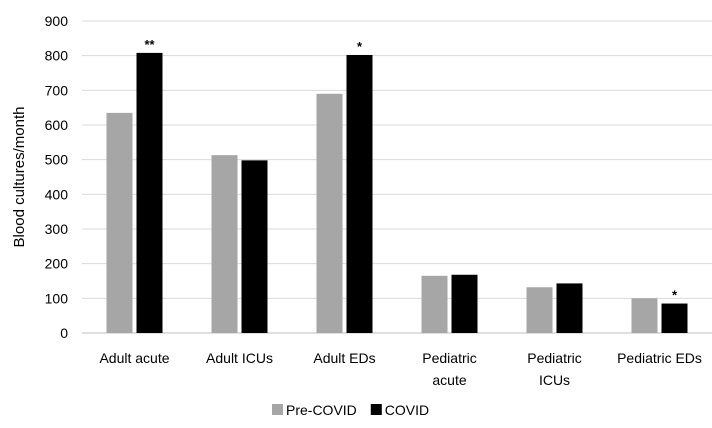  I want to click on y-tick-label: 500, so click(57, 160).